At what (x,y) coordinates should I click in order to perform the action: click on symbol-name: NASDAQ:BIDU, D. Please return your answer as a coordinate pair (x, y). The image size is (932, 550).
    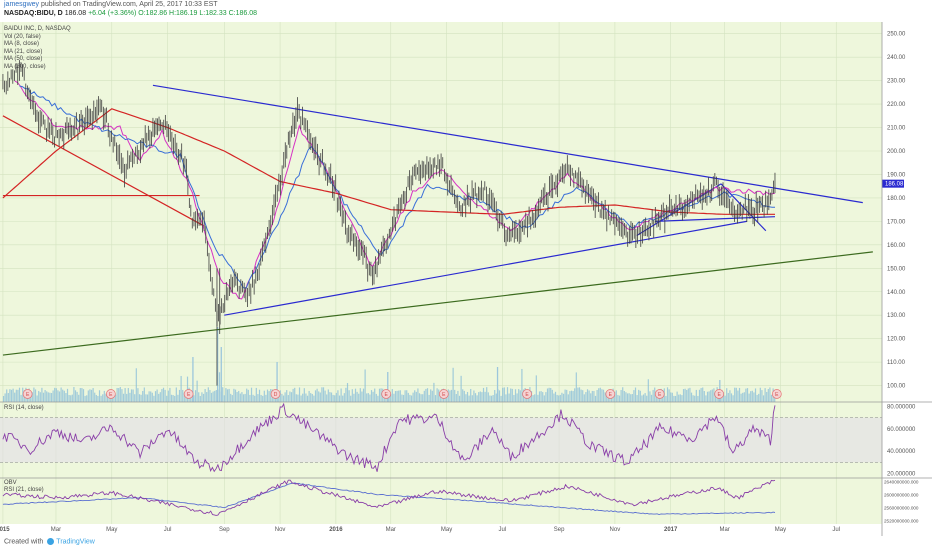
    Looking at the image, I should click on (33, 13).